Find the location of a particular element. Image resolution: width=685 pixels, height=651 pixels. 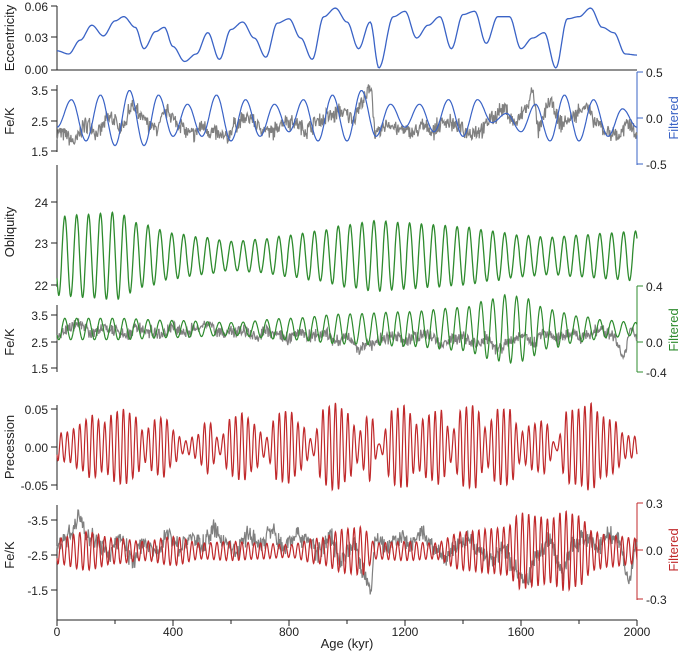

tick-label: 0.4 is located at coordinates (654, 287).